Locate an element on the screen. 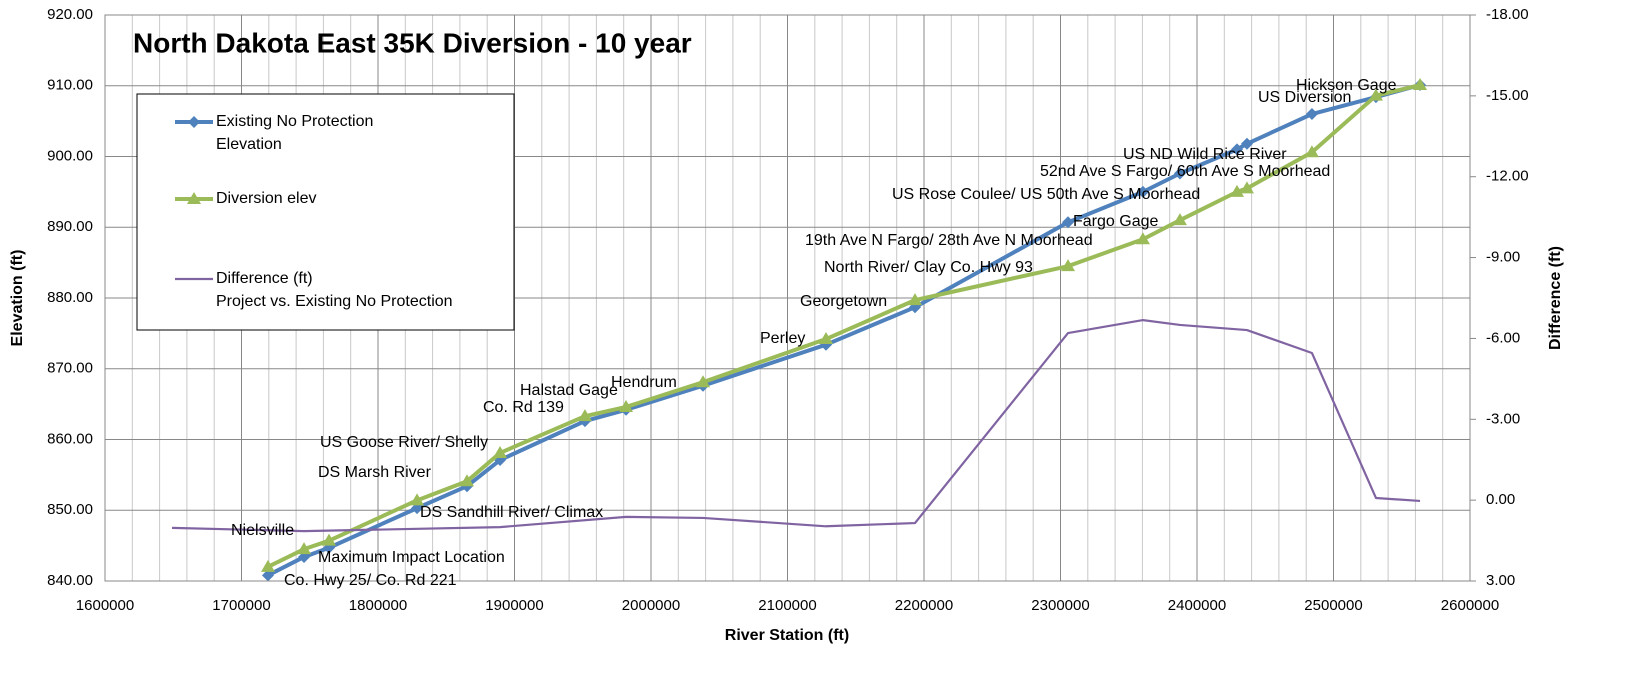 The height and width of the screenshot is (674, 1636). annotation: Perley is located at coordinates (782, 338).